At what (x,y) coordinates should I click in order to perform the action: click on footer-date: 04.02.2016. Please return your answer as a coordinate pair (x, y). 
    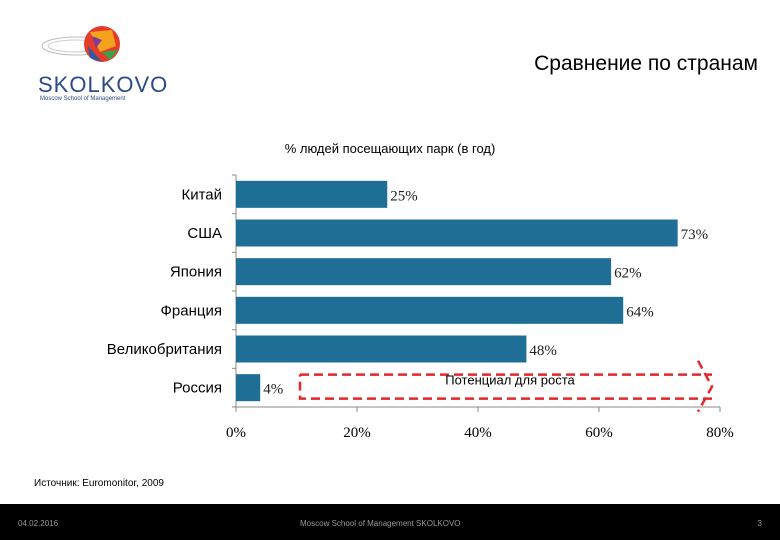
    Looking at the image, I should click on (38, 523).